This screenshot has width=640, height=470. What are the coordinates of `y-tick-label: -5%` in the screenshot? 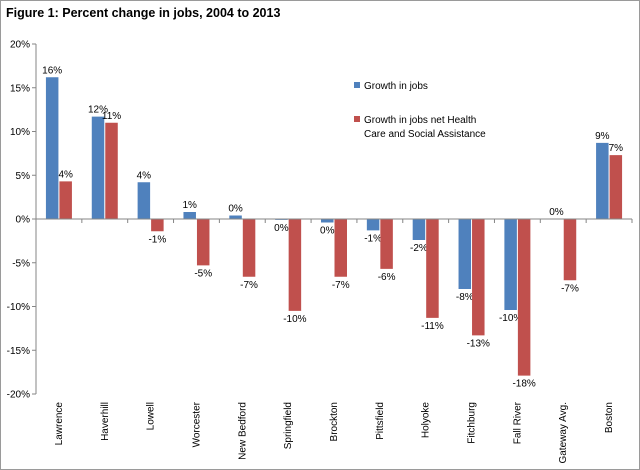 It's located at (21, 263).